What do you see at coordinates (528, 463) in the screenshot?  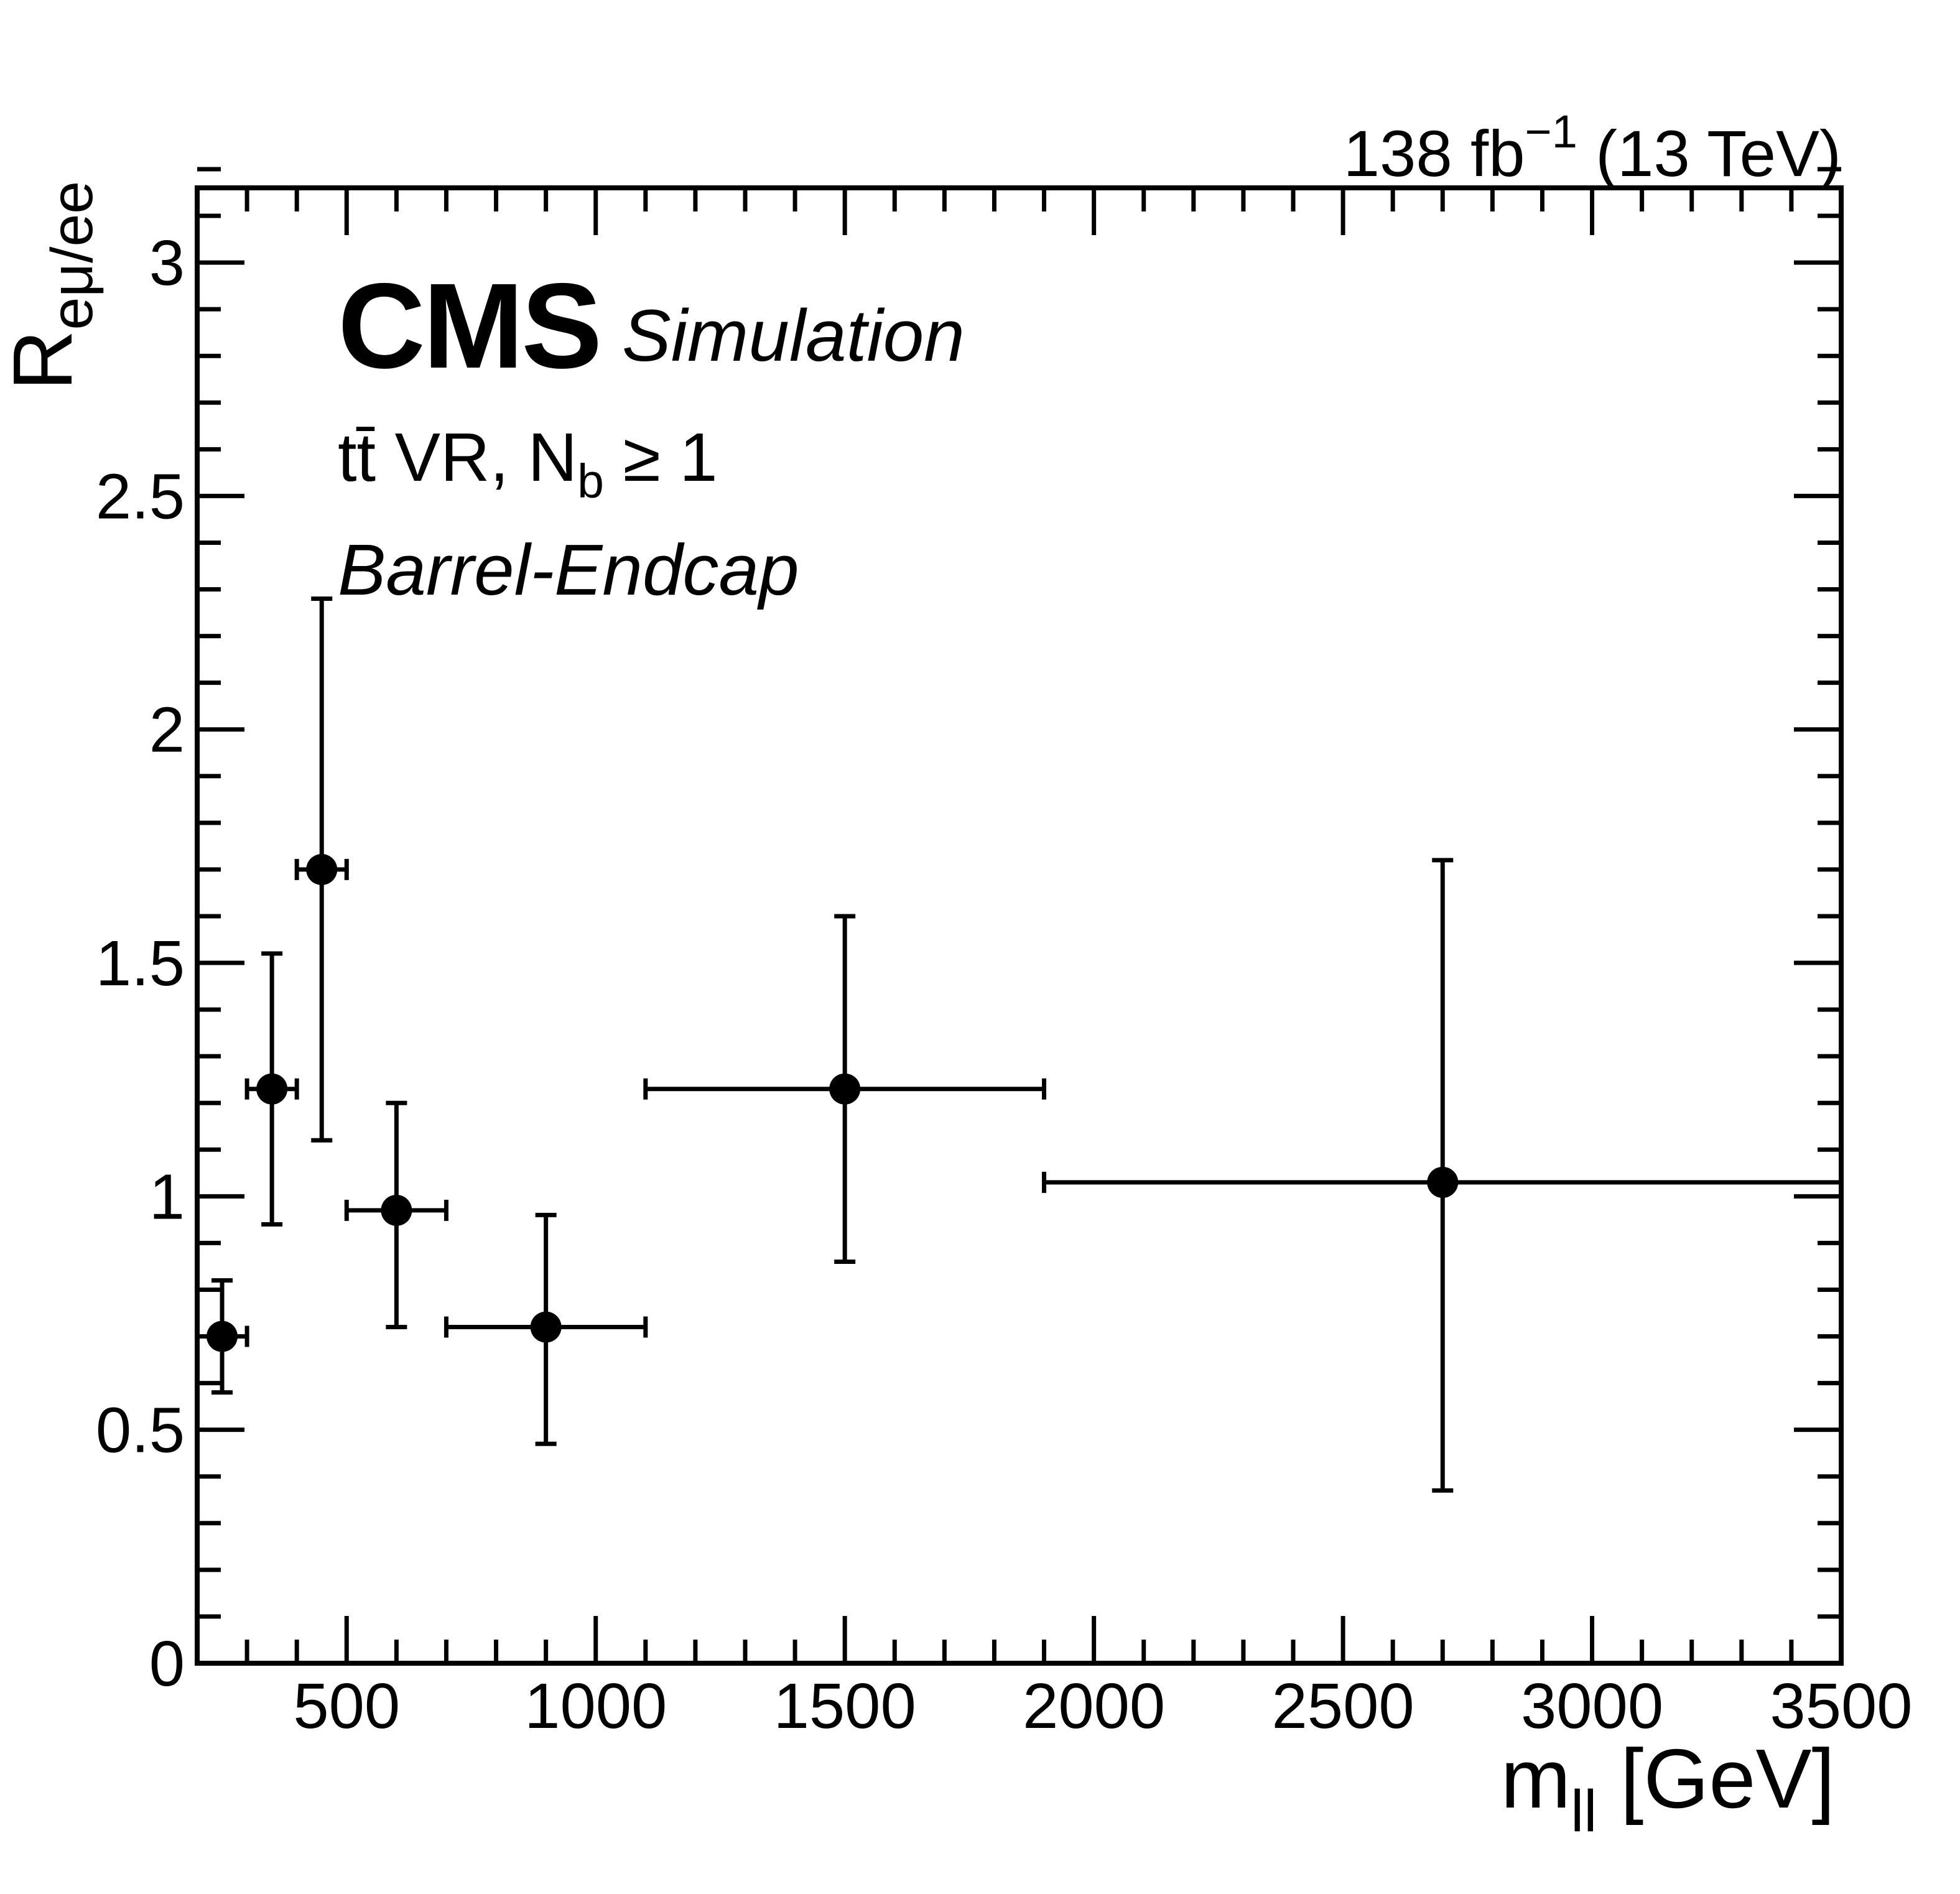 I see `selection-label: tt̄ VR, Nb ≥ 1` at bounding box center [528, 463].